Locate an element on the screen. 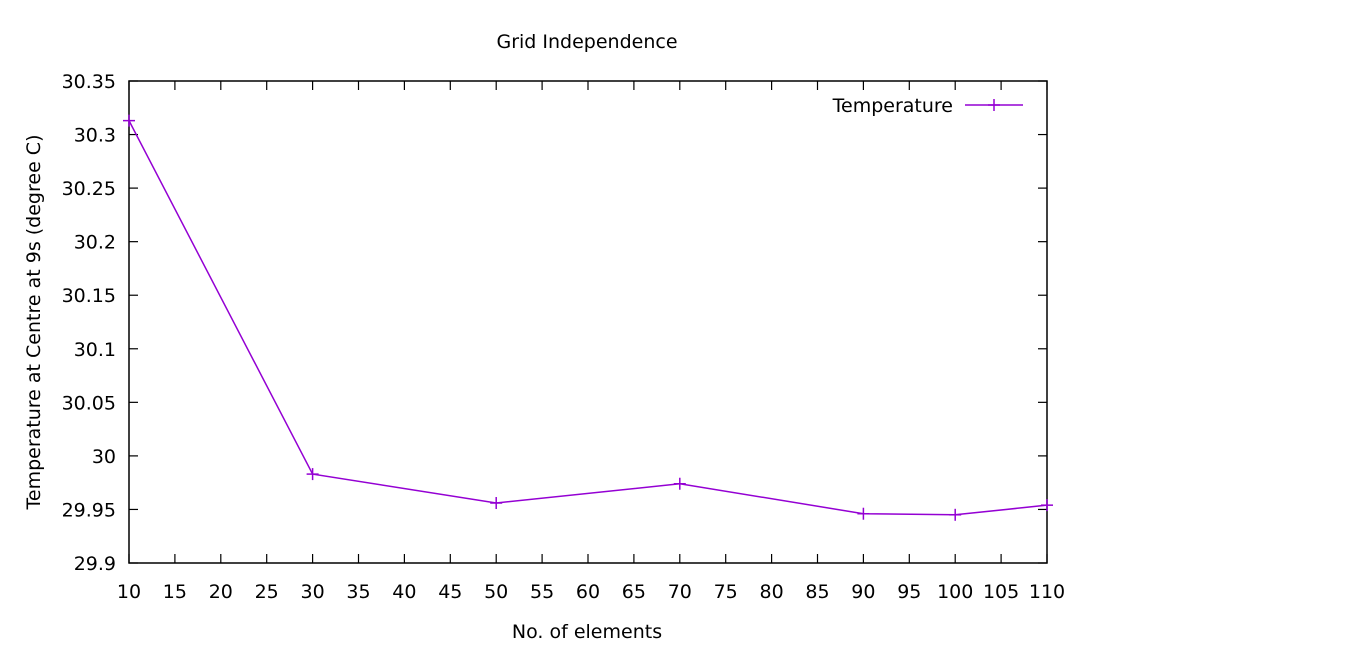  x-tick-label: 30 is located at coordinates (313, 592).